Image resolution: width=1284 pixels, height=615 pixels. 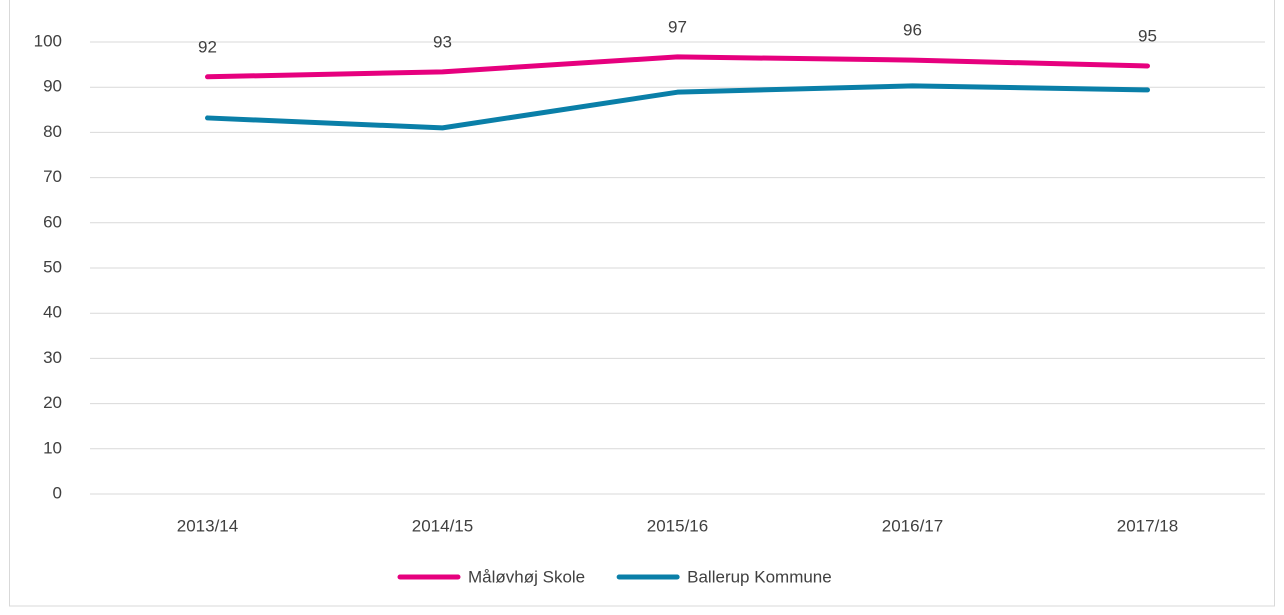 What do you see at coordinates (52, 176) in the screenshot?
I see `y-tick-label: 70` at bounding box center [52, 176].